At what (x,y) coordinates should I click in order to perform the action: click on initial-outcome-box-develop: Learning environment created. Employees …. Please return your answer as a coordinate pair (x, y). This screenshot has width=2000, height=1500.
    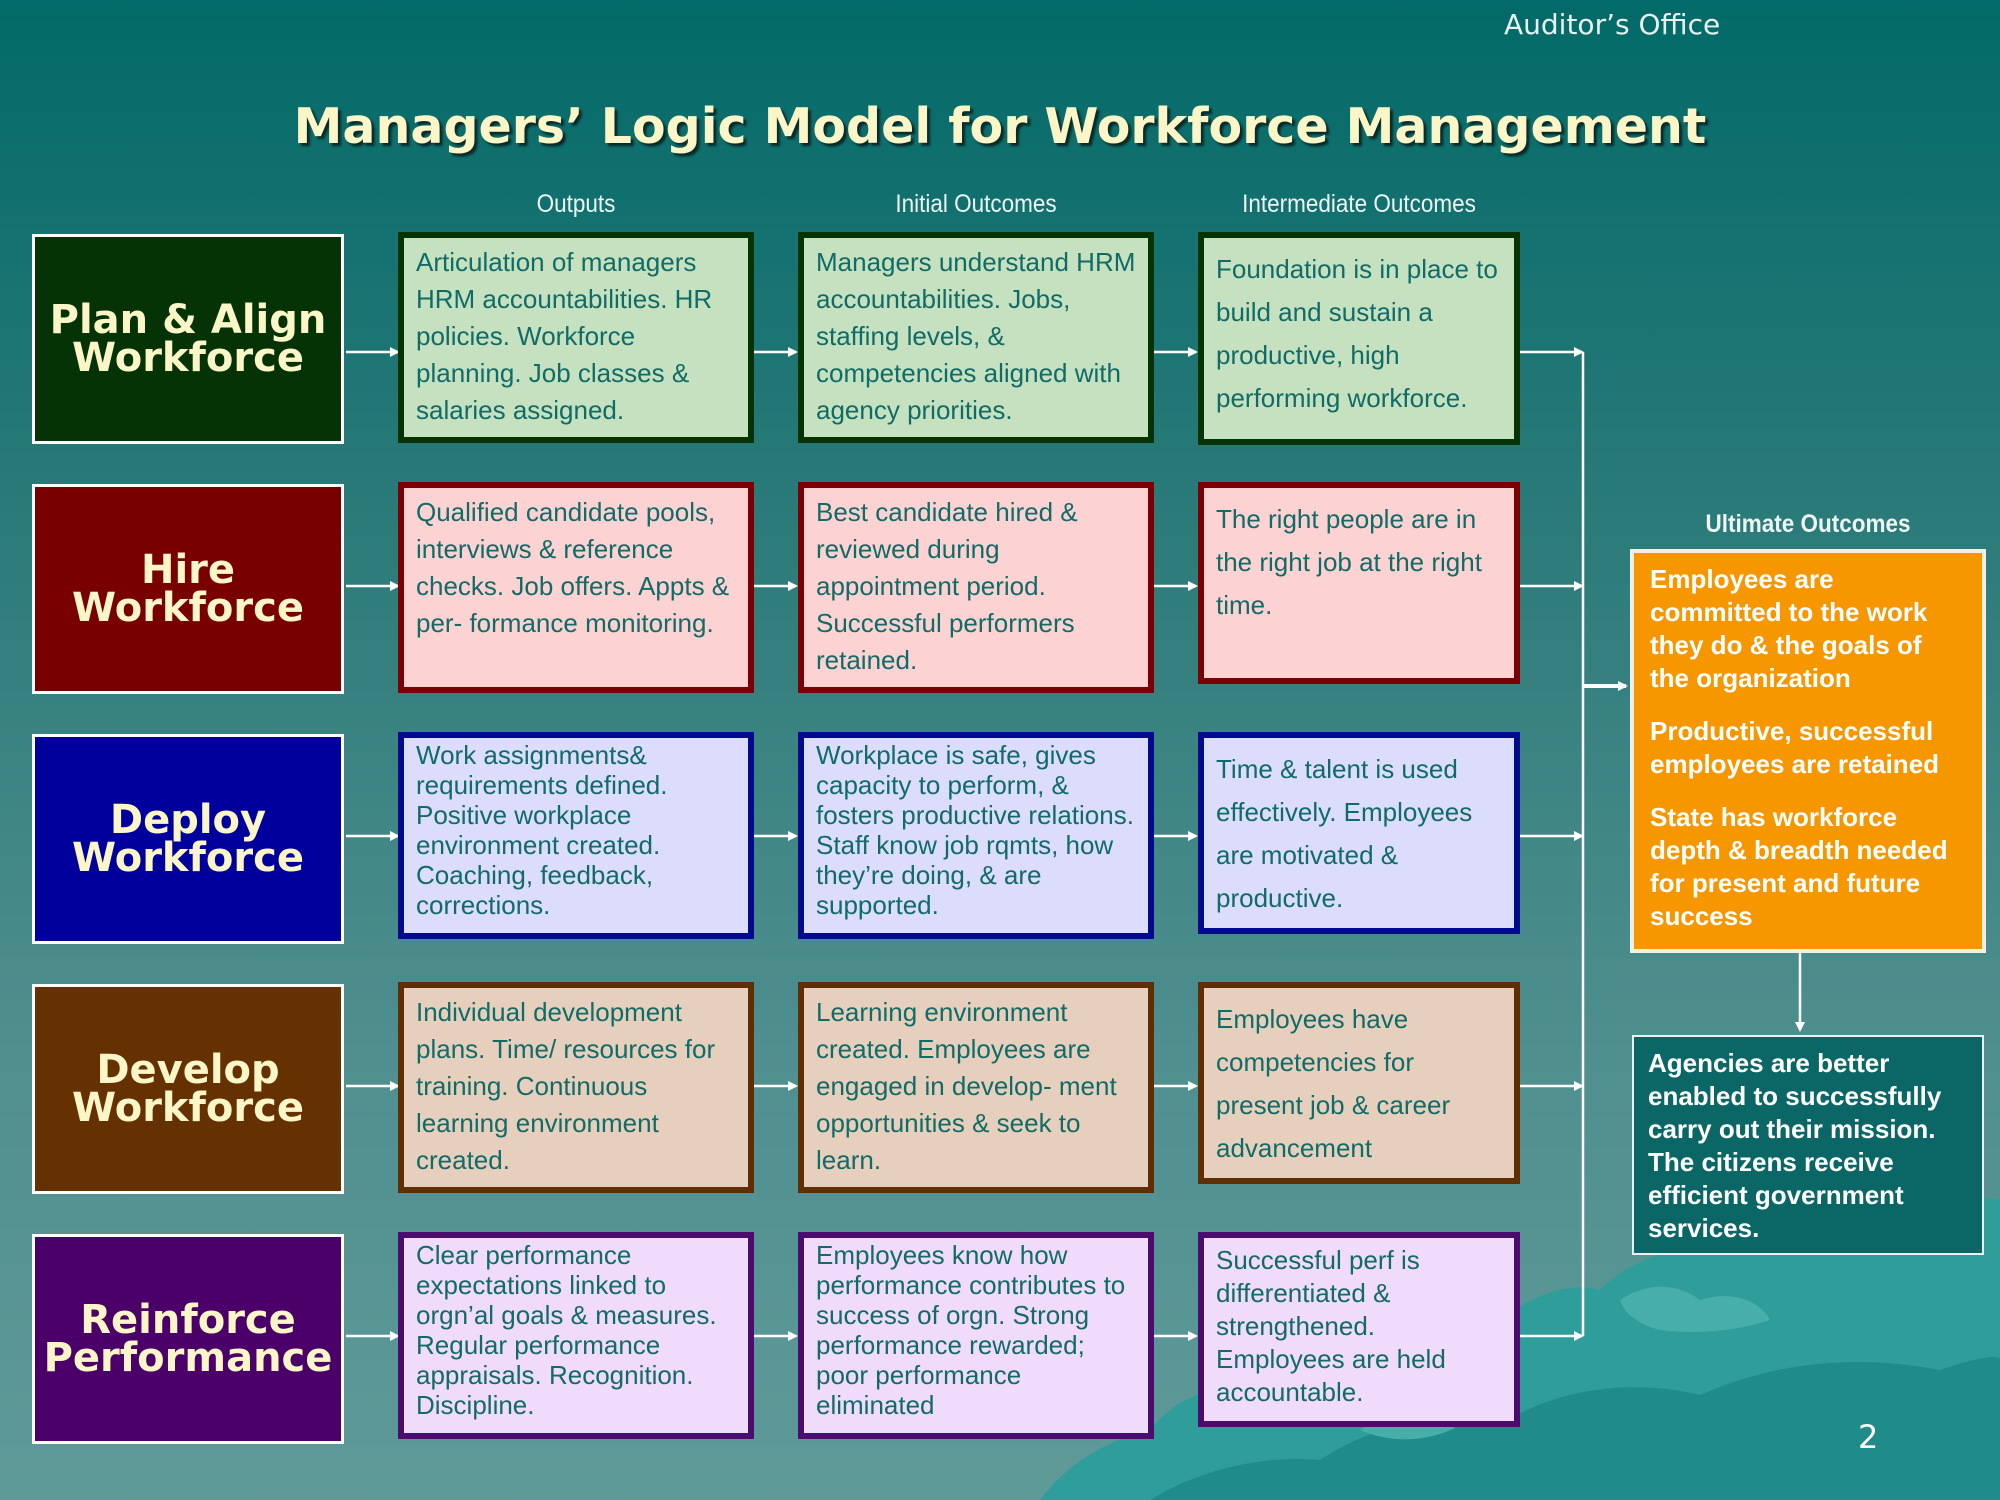
    Looking at the image, I should click on (976, 1087).